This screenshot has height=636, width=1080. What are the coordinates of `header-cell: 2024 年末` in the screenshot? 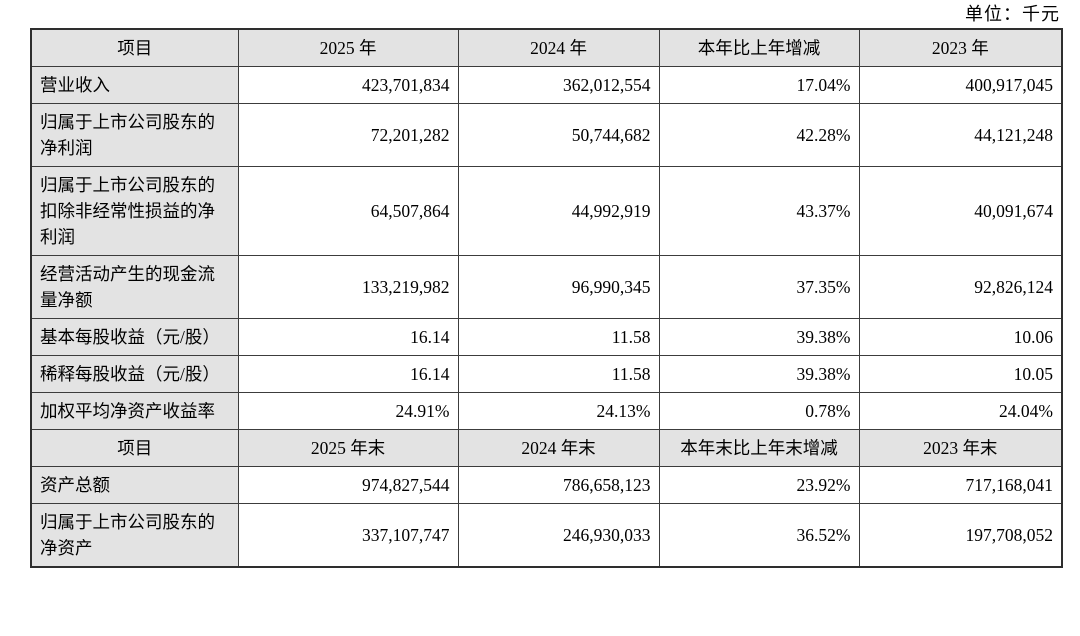 It's located at (558, 448).